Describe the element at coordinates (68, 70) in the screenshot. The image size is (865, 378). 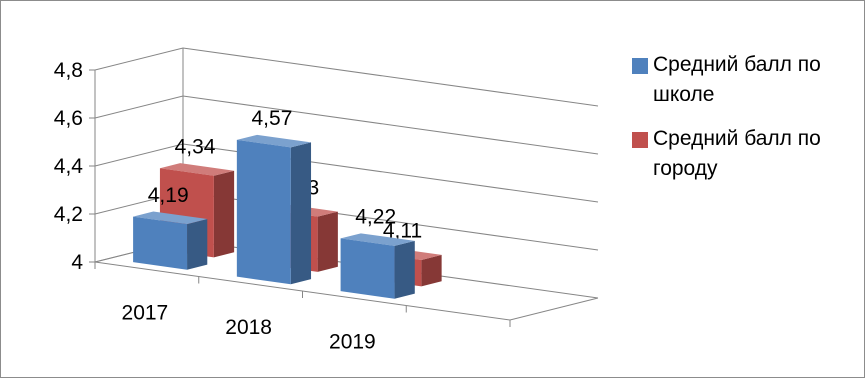
I see `y-tick-label: 4,8` at that location.